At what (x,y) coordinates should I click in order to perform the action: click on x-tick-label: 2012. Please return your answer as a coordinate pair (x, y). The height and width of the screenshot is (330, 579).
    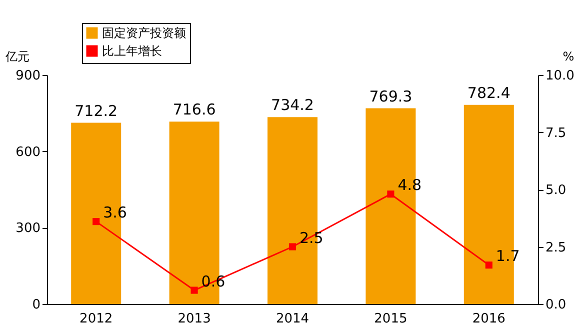
    Looking at the image, I should click on (96, 319).